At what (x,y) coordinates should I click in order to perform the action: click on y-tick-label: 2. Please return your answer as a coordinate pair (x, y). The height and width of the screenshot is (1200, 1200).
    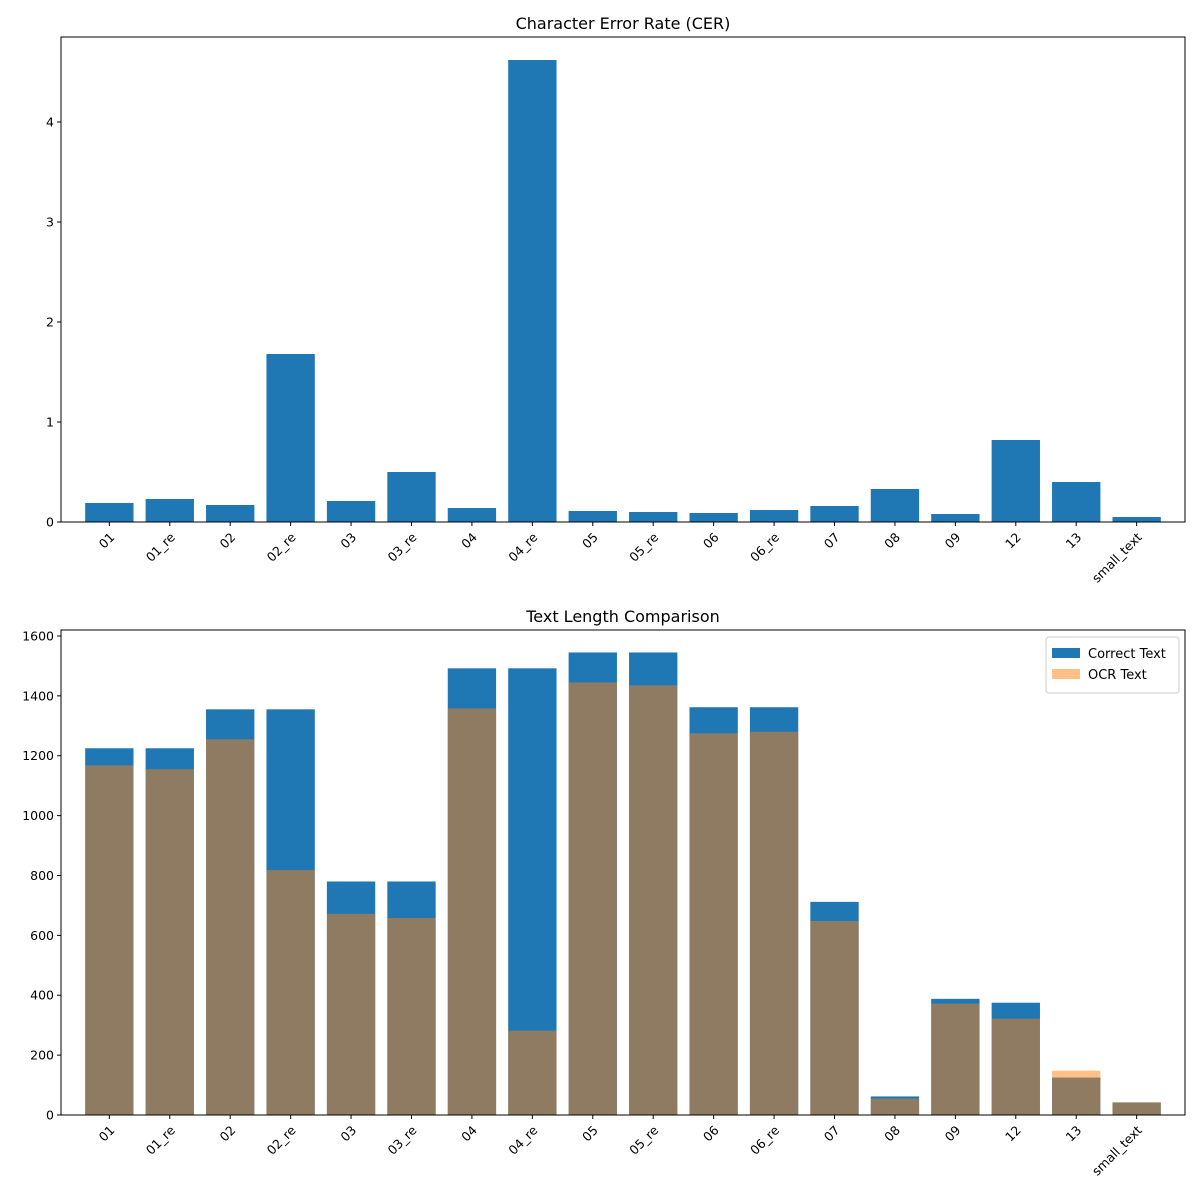
    Looking at the image, I should click on (50, 322).